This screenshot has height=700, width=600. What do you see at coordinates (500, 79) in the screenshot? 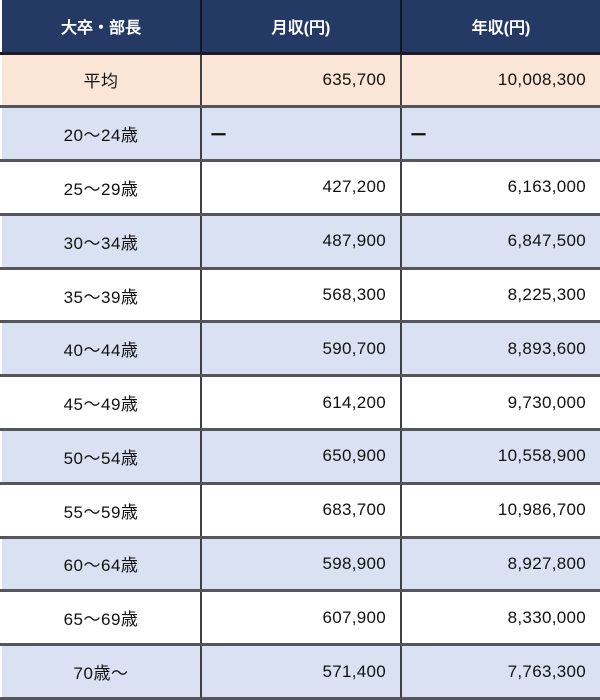
I see `annual-income-cell: 10,008,300` at bounding box center [500, 79].